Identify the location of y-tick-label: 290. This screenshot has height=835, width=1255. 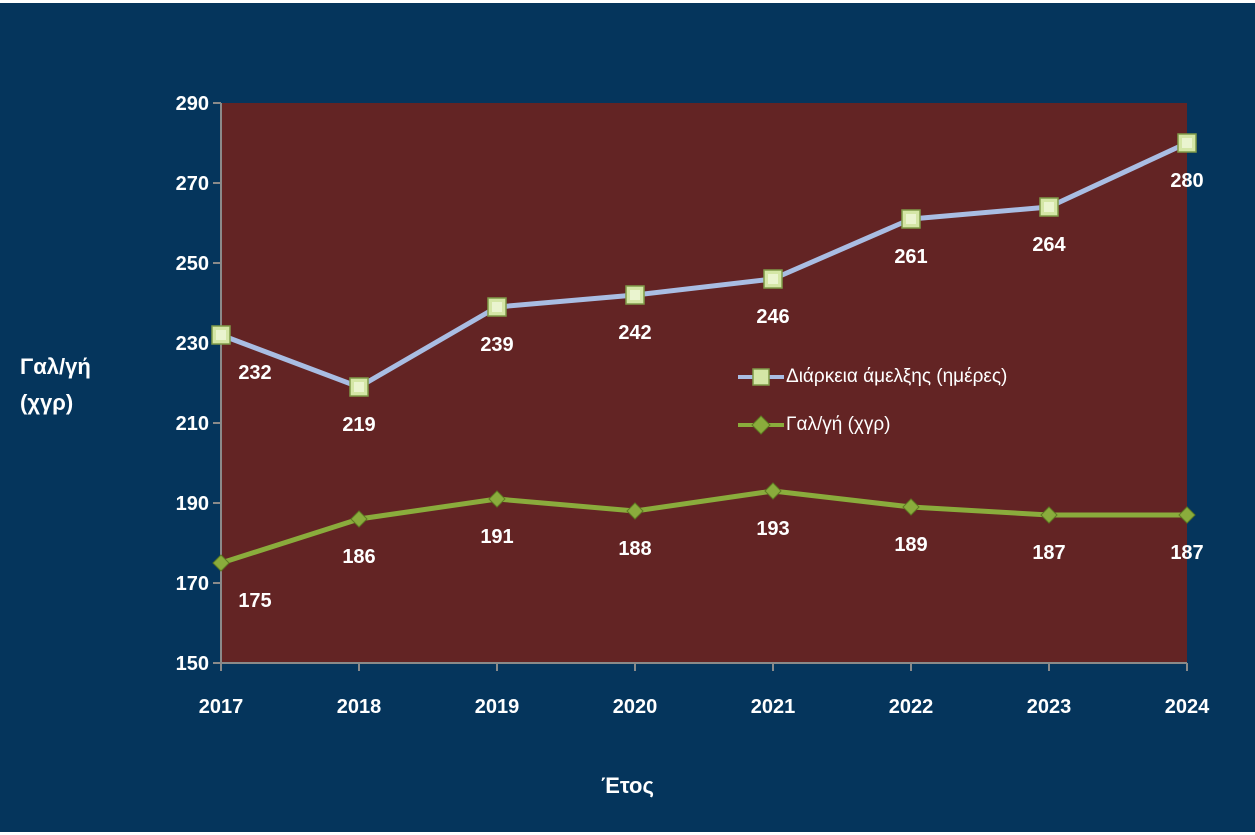
(192, 104).